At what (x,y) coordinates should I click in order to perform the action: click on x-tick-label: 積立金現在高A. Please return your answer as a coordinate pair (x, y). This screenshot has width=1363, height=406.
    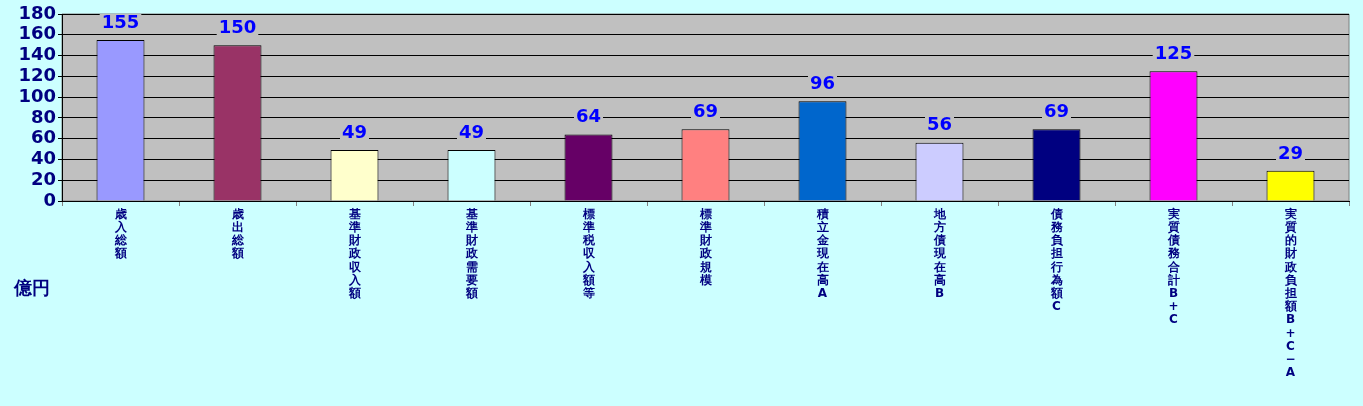
    Looking at the image, I should click on (822, 253).